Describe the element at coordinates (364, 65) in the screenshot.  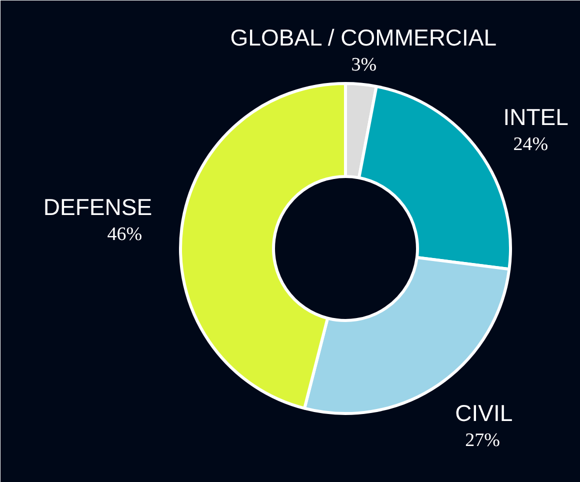
I see `data-label: 3%` at that location.